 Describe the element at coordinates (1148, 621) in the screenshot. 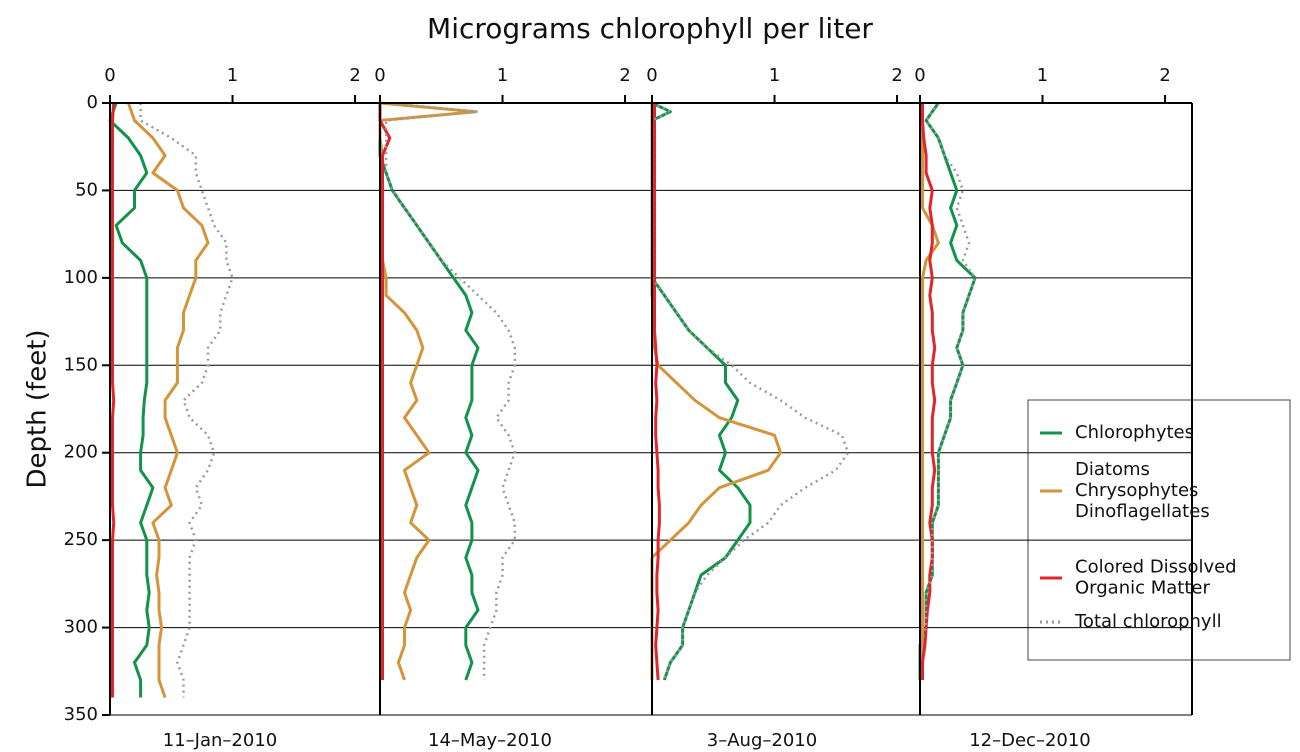

I see `legend-label: Total chlorophyll` at that location.